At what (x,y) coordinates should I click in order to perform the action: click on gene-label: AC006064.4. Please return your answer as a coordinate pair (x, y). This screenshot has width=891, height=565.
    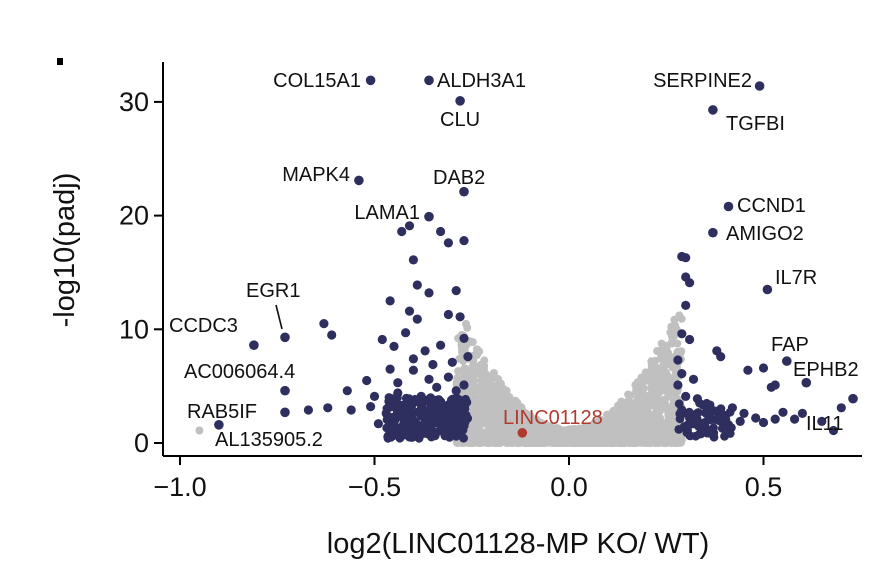
    Looking at the image, I should click on (239, 372).